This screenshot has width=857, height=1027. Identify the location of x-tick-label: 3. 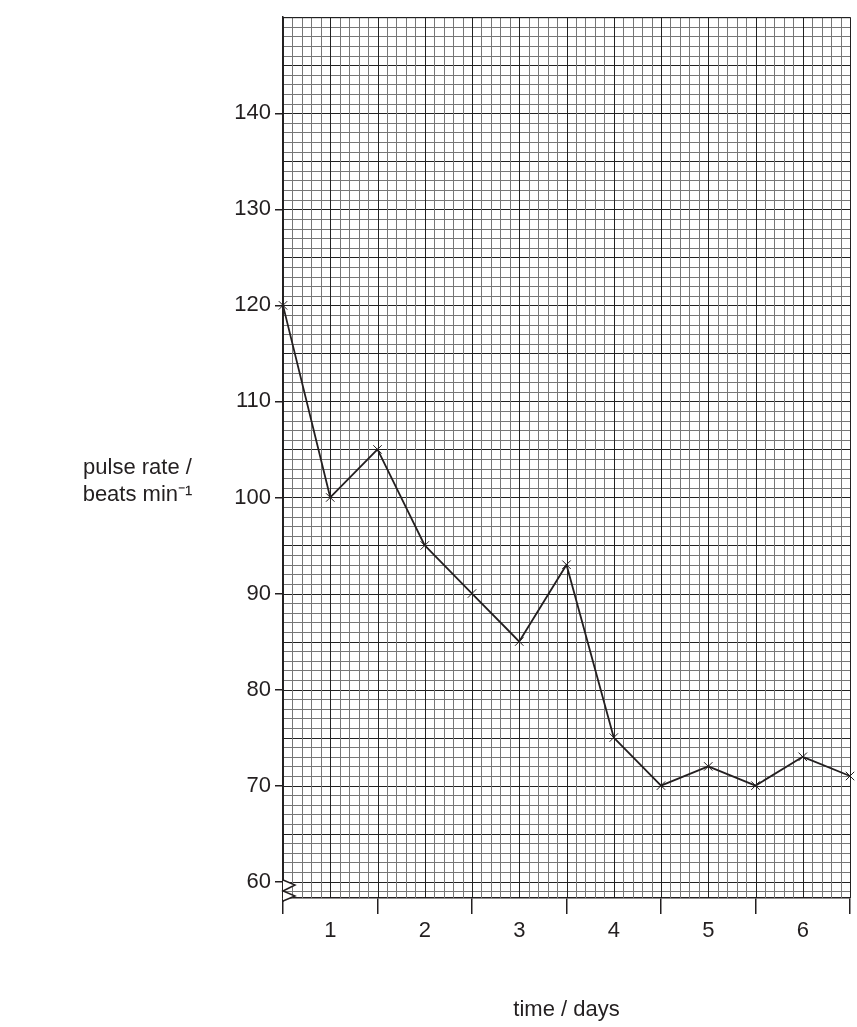
(519, 930).